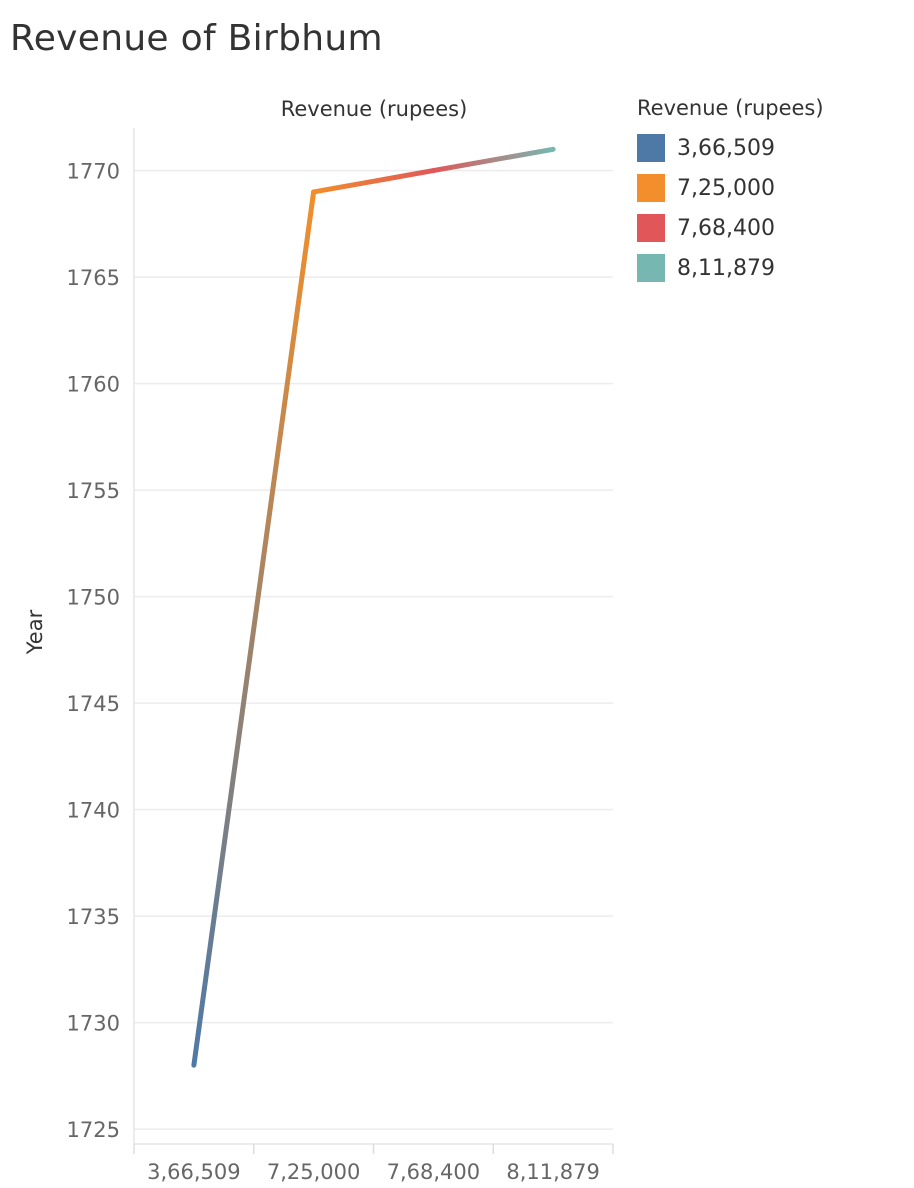 The image size is (914, 1188). I want to click on y-tick-label: 1730, so click(93, 1024).